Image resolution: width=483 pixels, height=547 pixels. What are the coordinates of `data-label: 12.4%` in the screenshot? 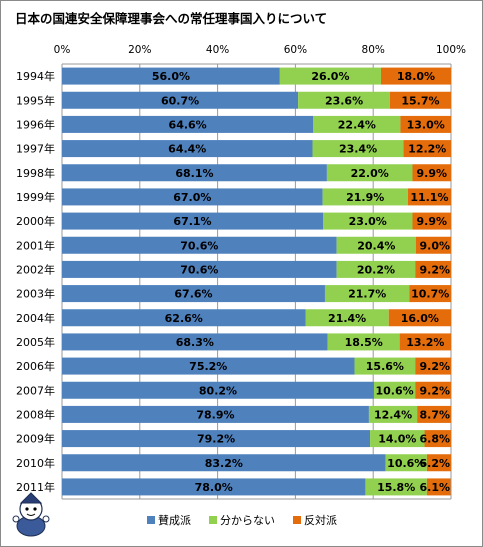 It's located at (393, 414).